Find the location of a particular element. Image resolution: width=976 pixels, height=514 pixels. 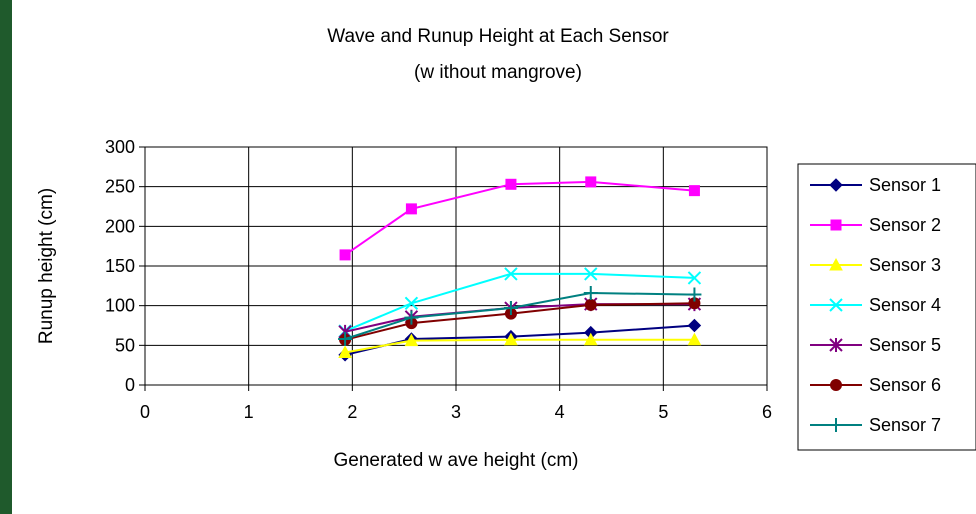

x-tick-label: 4 is located at coordinates (560, 412).